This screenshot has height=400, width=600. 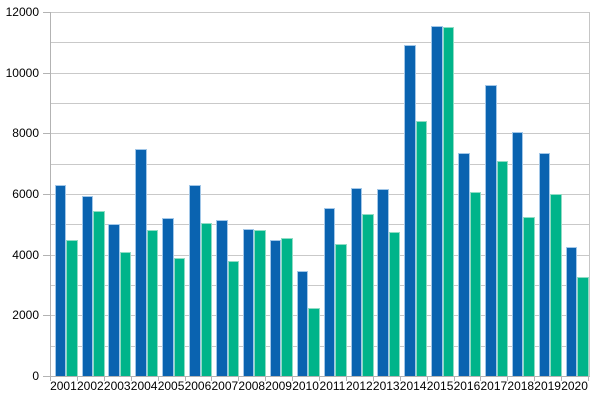 I want to click on x-axis-label-2013: 2013, so click(x=386, y=386).